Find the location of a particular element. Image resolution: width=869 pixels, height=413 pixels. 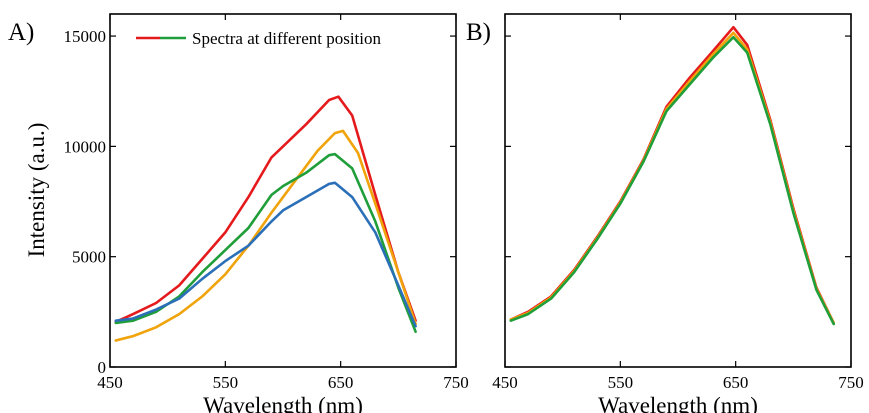

panel-b-x-tick-label: 750 is located at coordinates (851, 382).